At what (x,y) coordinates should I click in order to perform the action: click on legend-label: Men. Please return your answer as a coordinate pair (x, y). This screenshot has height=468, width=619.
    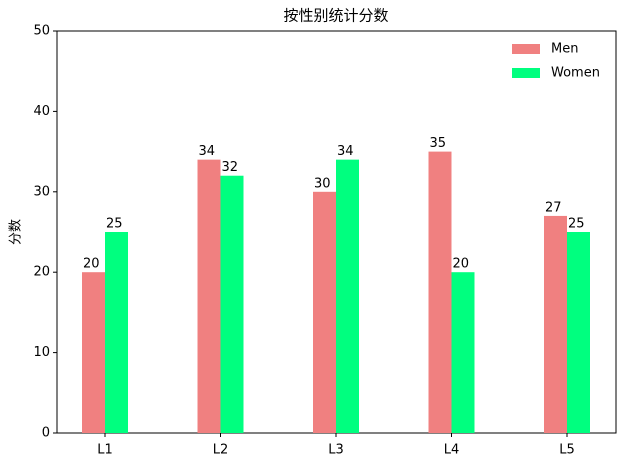
    Looking at the image, I should click on (564, 49).